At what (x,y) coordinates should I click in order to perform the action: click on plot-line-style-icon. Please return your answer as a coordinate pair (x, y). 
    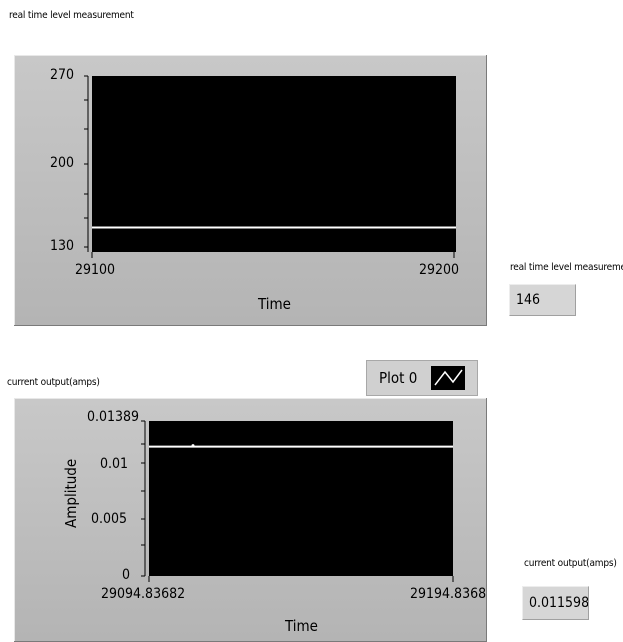
    Looking at the image, I should click on (448, 378).